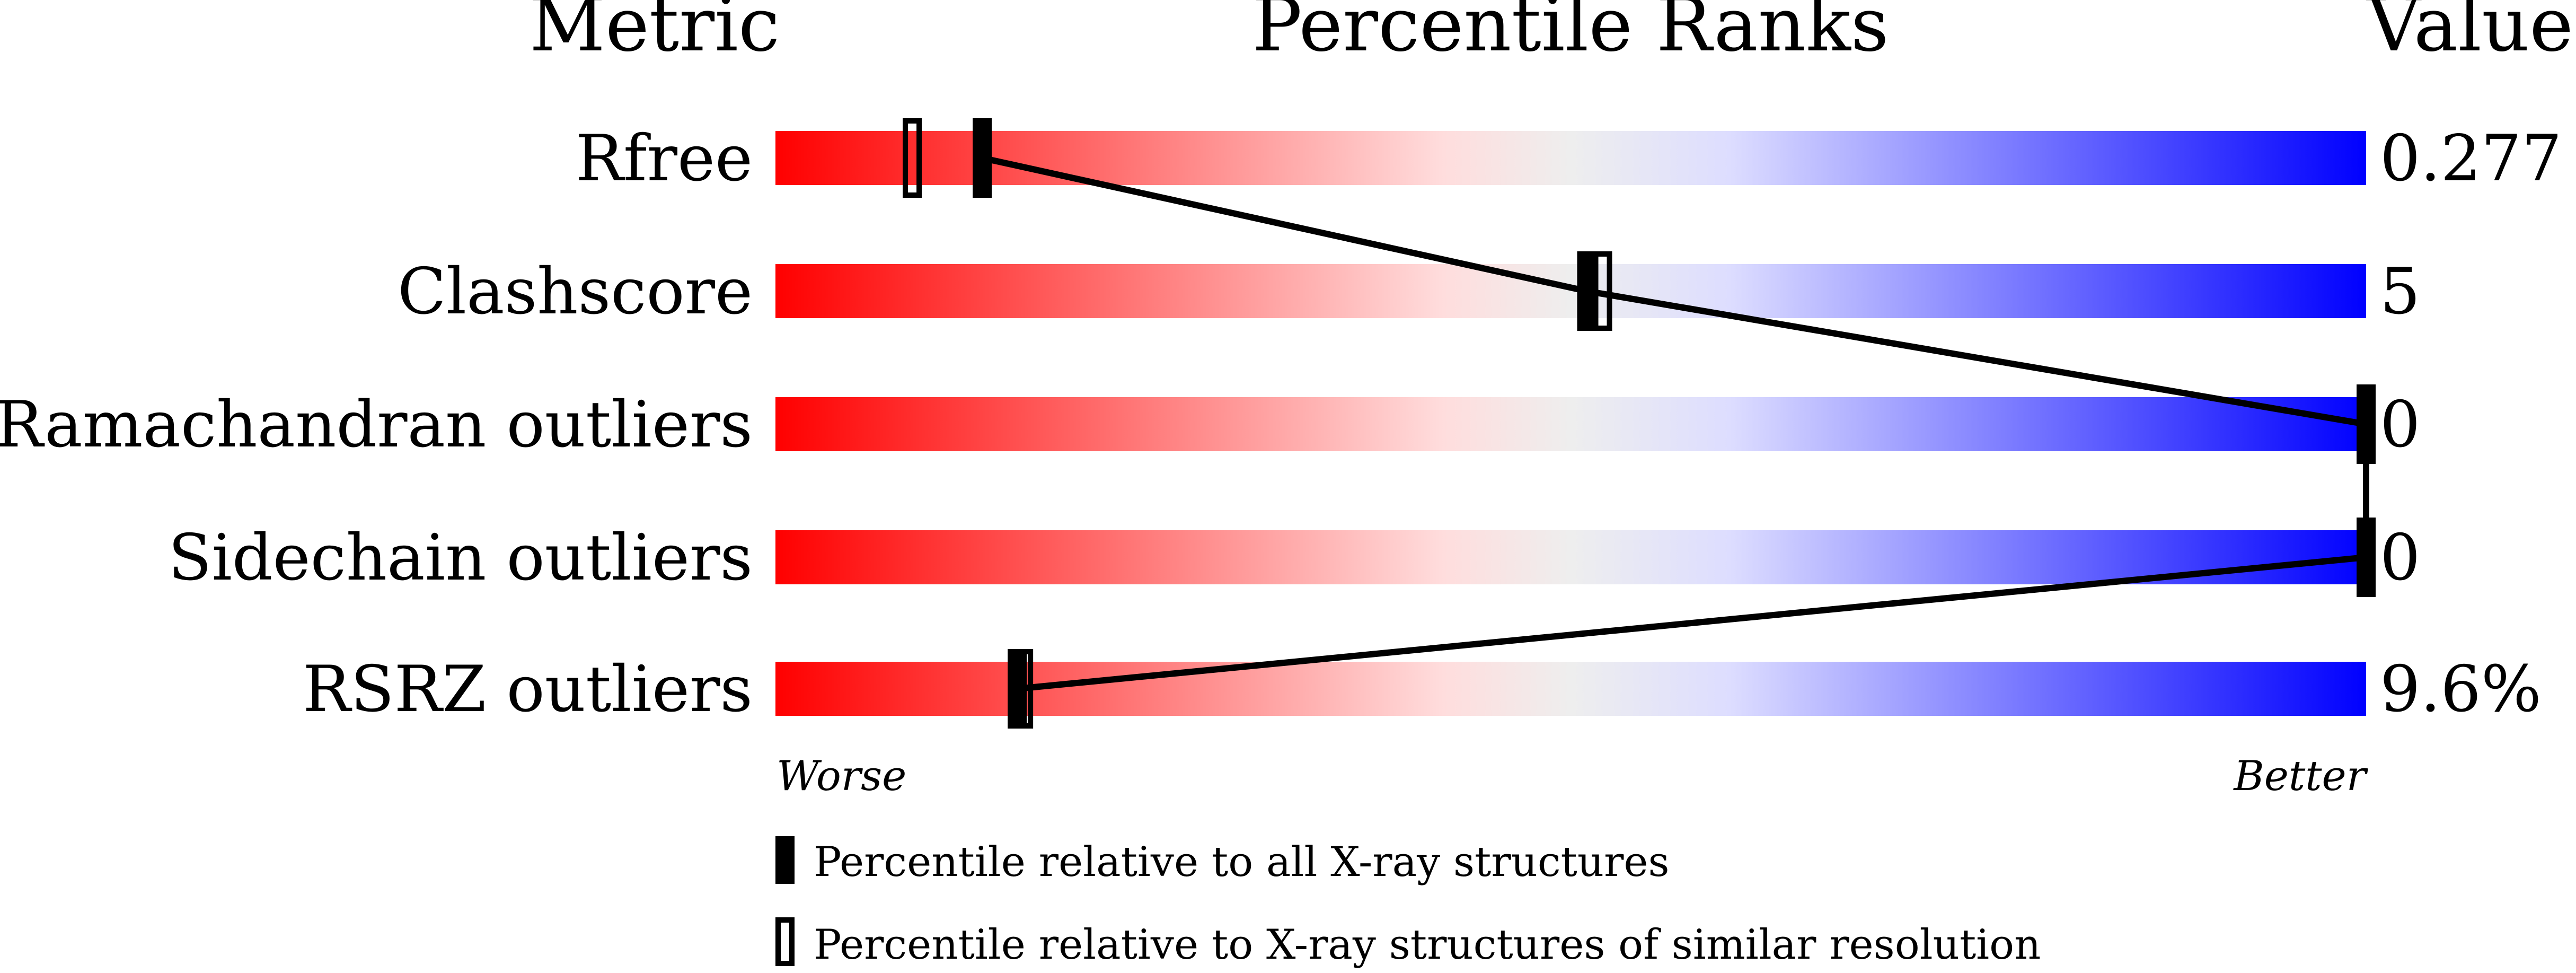 The height and width of the screenshot is (973, 2576). Describe the element at coordinates (785, 941) in the screenshot. I see `legend-hollow-marker` at that location.